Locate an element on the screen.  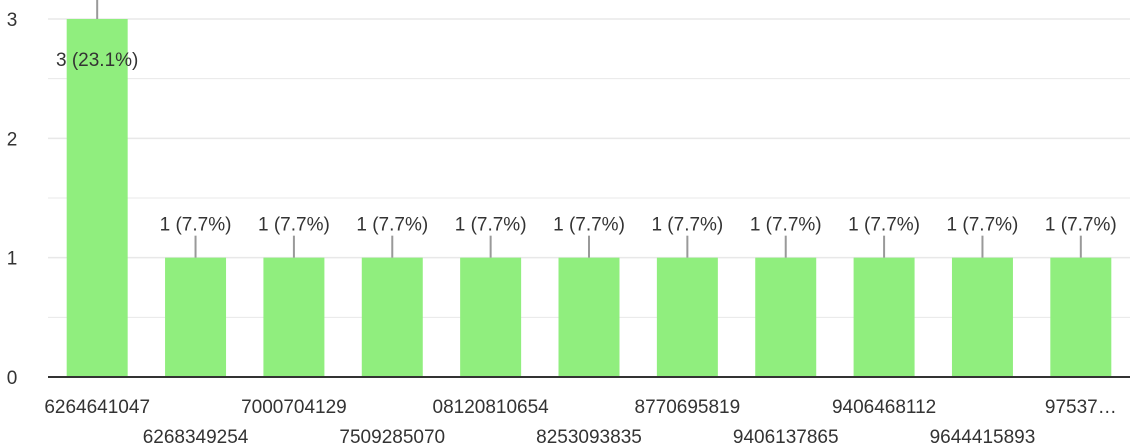
x-tick-label: 9406137865 is located at coordinates (786, 437).